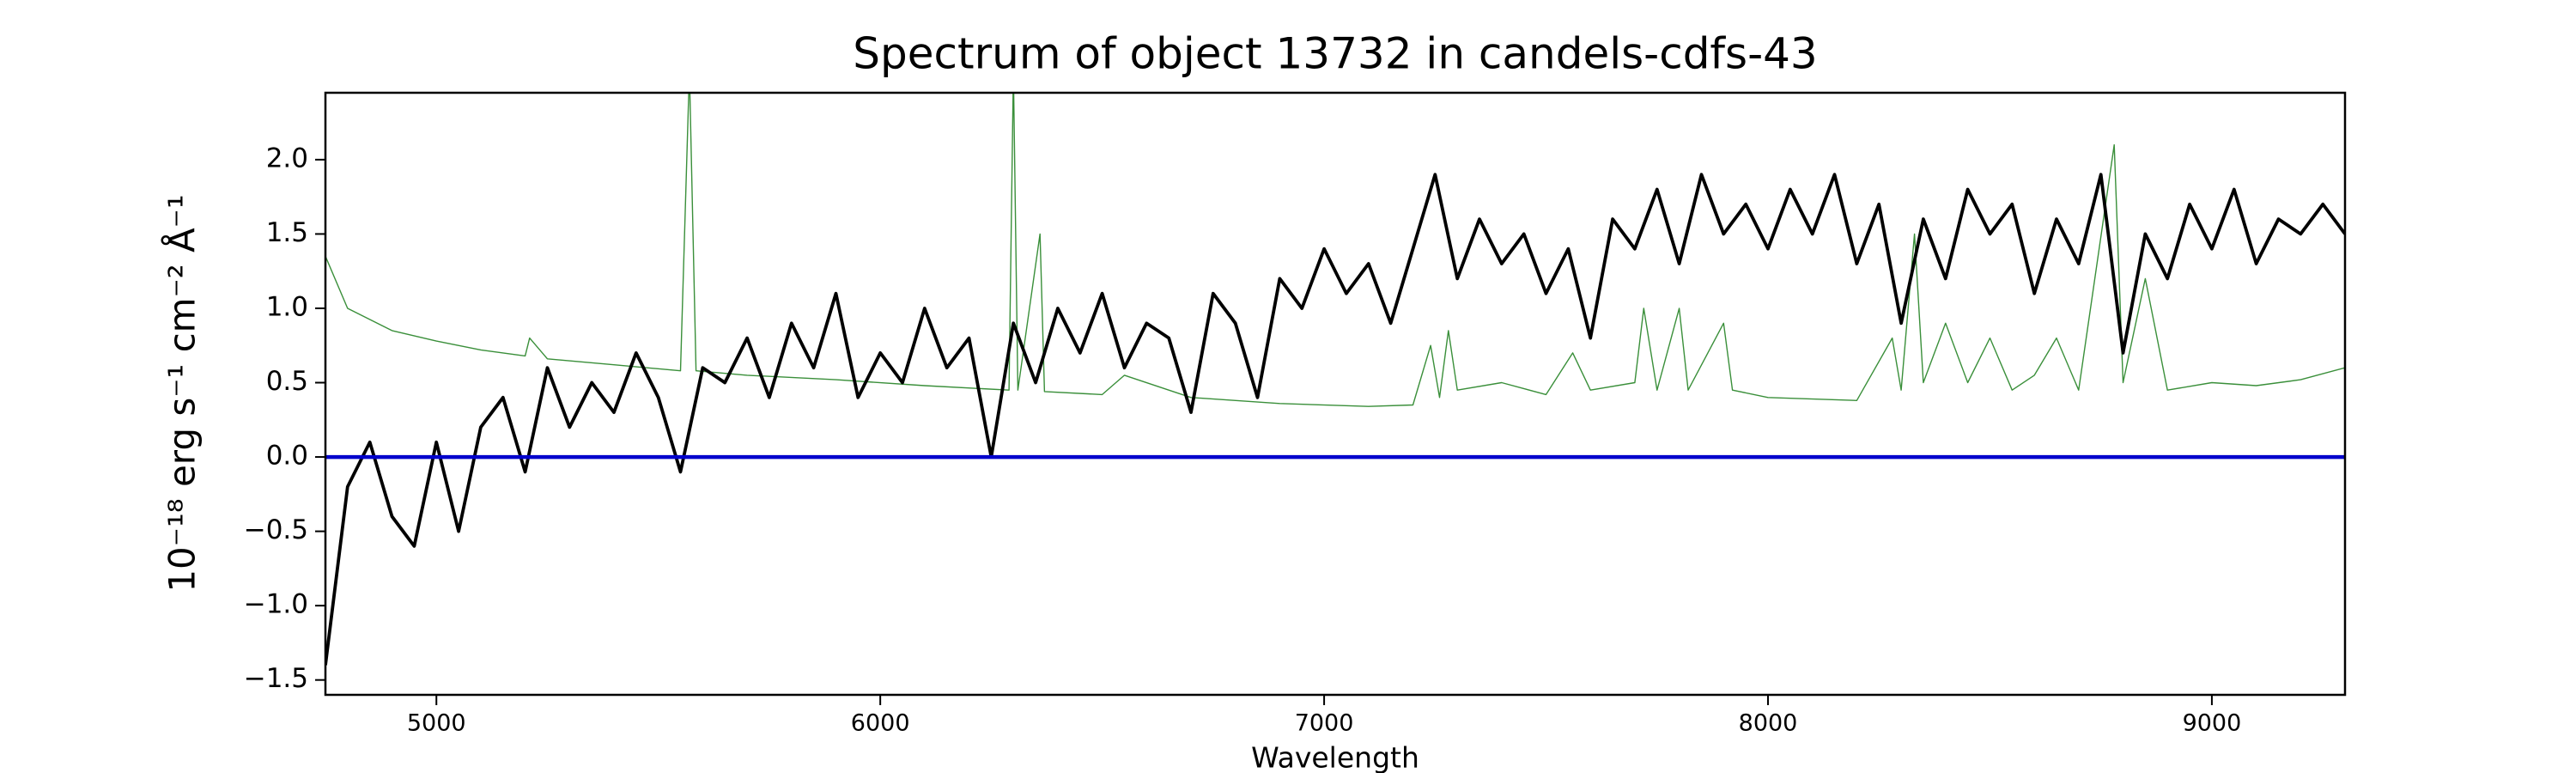  I want to click on x-tick-label: 5000, so click(436, 723).